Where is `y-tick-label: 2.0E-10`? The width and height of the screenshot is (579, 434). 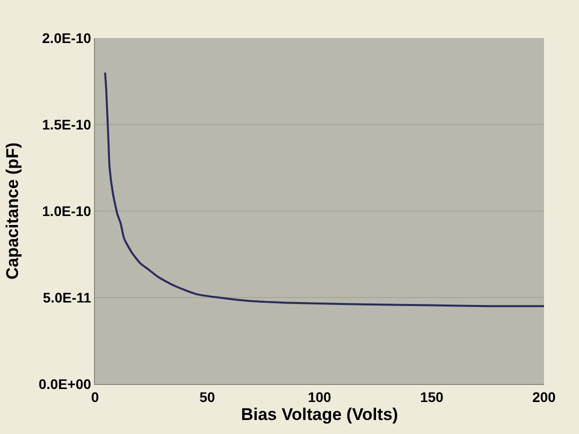
y-tick-label: 2.0E-10 is located at coordinates (67, 38).